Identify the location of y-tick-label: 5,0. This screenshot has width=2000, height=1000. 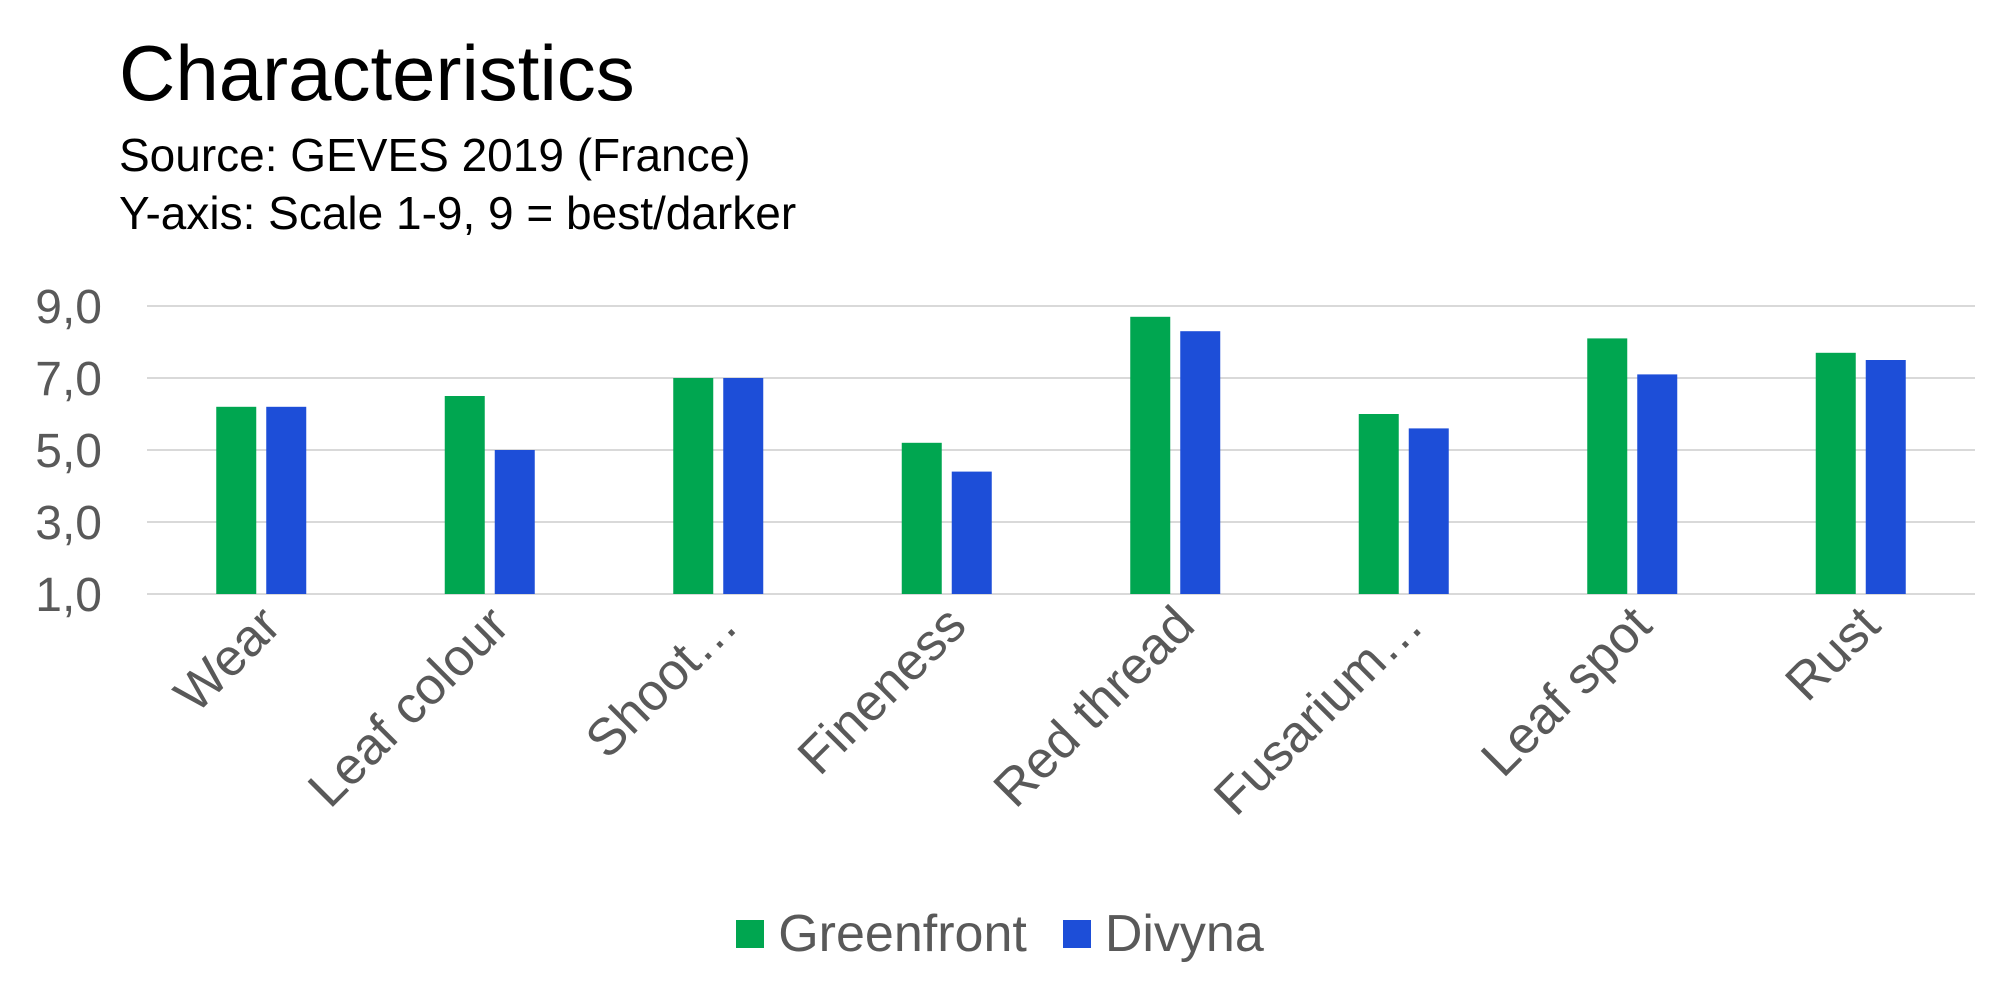
(68, 451).